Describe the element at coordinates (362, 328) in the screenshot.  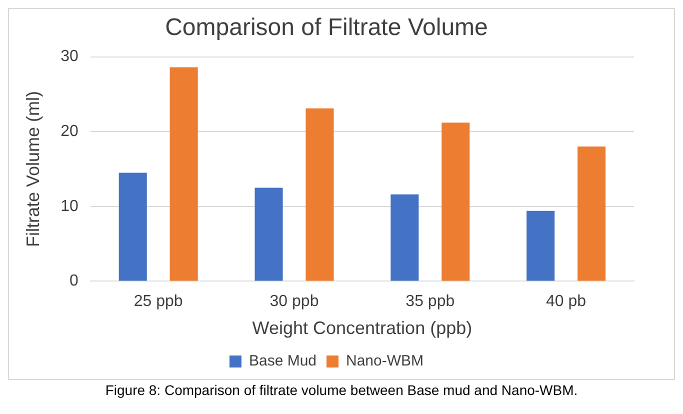
I see `x-axis-title: Weight Concentration (ppb)` at that location.